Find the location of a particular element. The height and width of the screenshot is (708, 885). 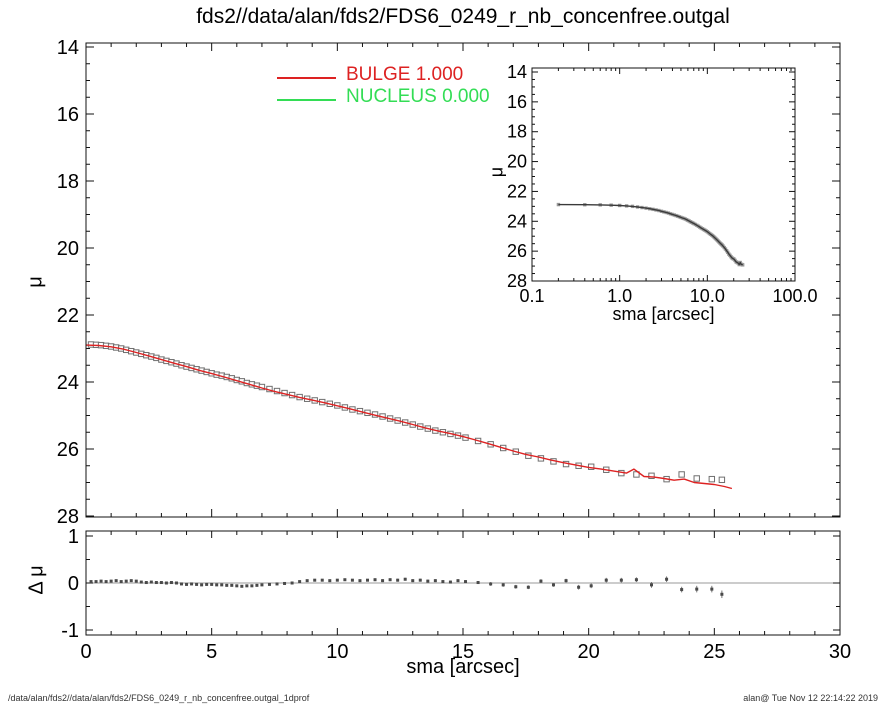

svg-text: 5 is located at coordinates (211, 652).